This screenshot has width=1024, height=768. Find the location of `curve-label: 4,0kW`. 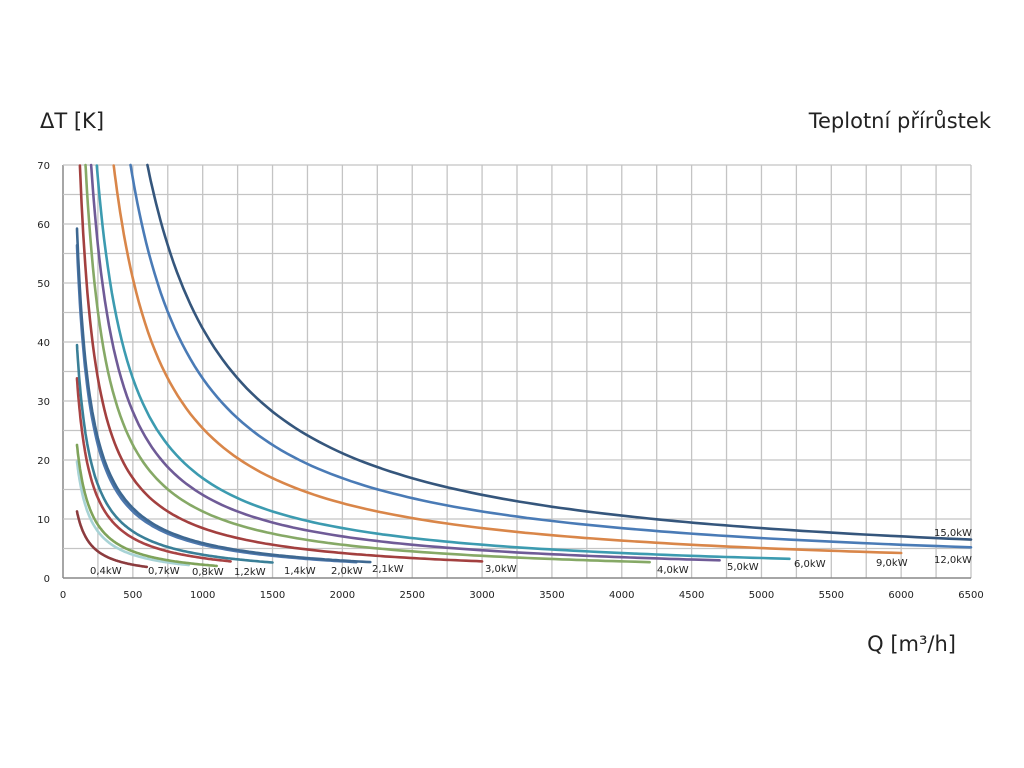

curve-label: 4,0kW is located at coordinates (673, 570).